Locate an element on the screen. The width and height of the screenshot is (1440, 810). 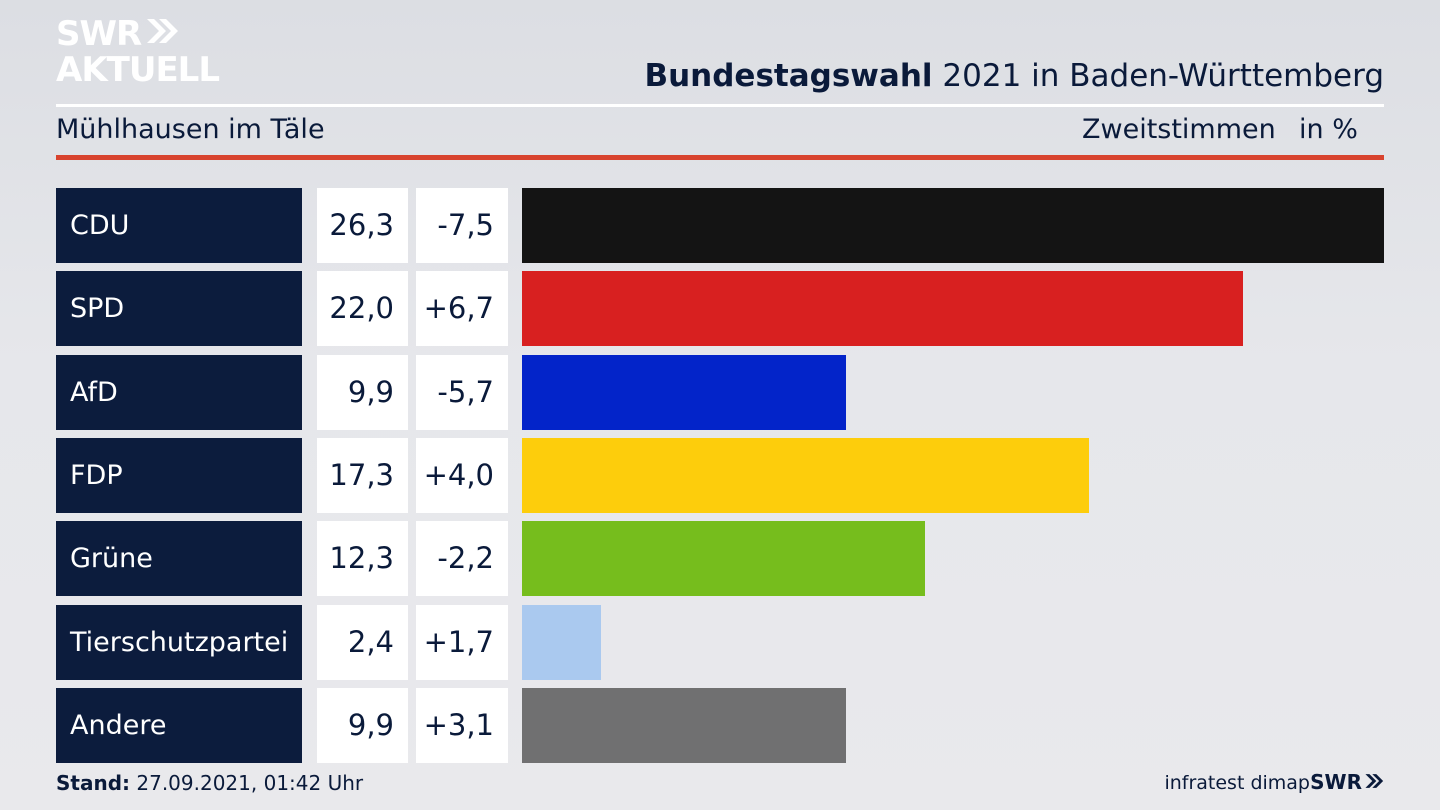
result-row: Grüne 12,3 -2,2 is located at coordinates (720, 559).